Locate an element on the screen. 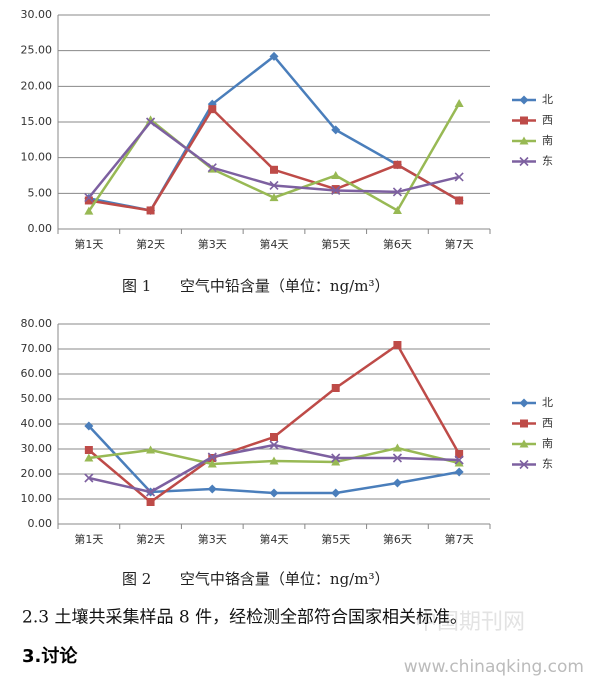 The width and height of the screenshot is (590, 679). series-line is located at coordinates (274, 133).